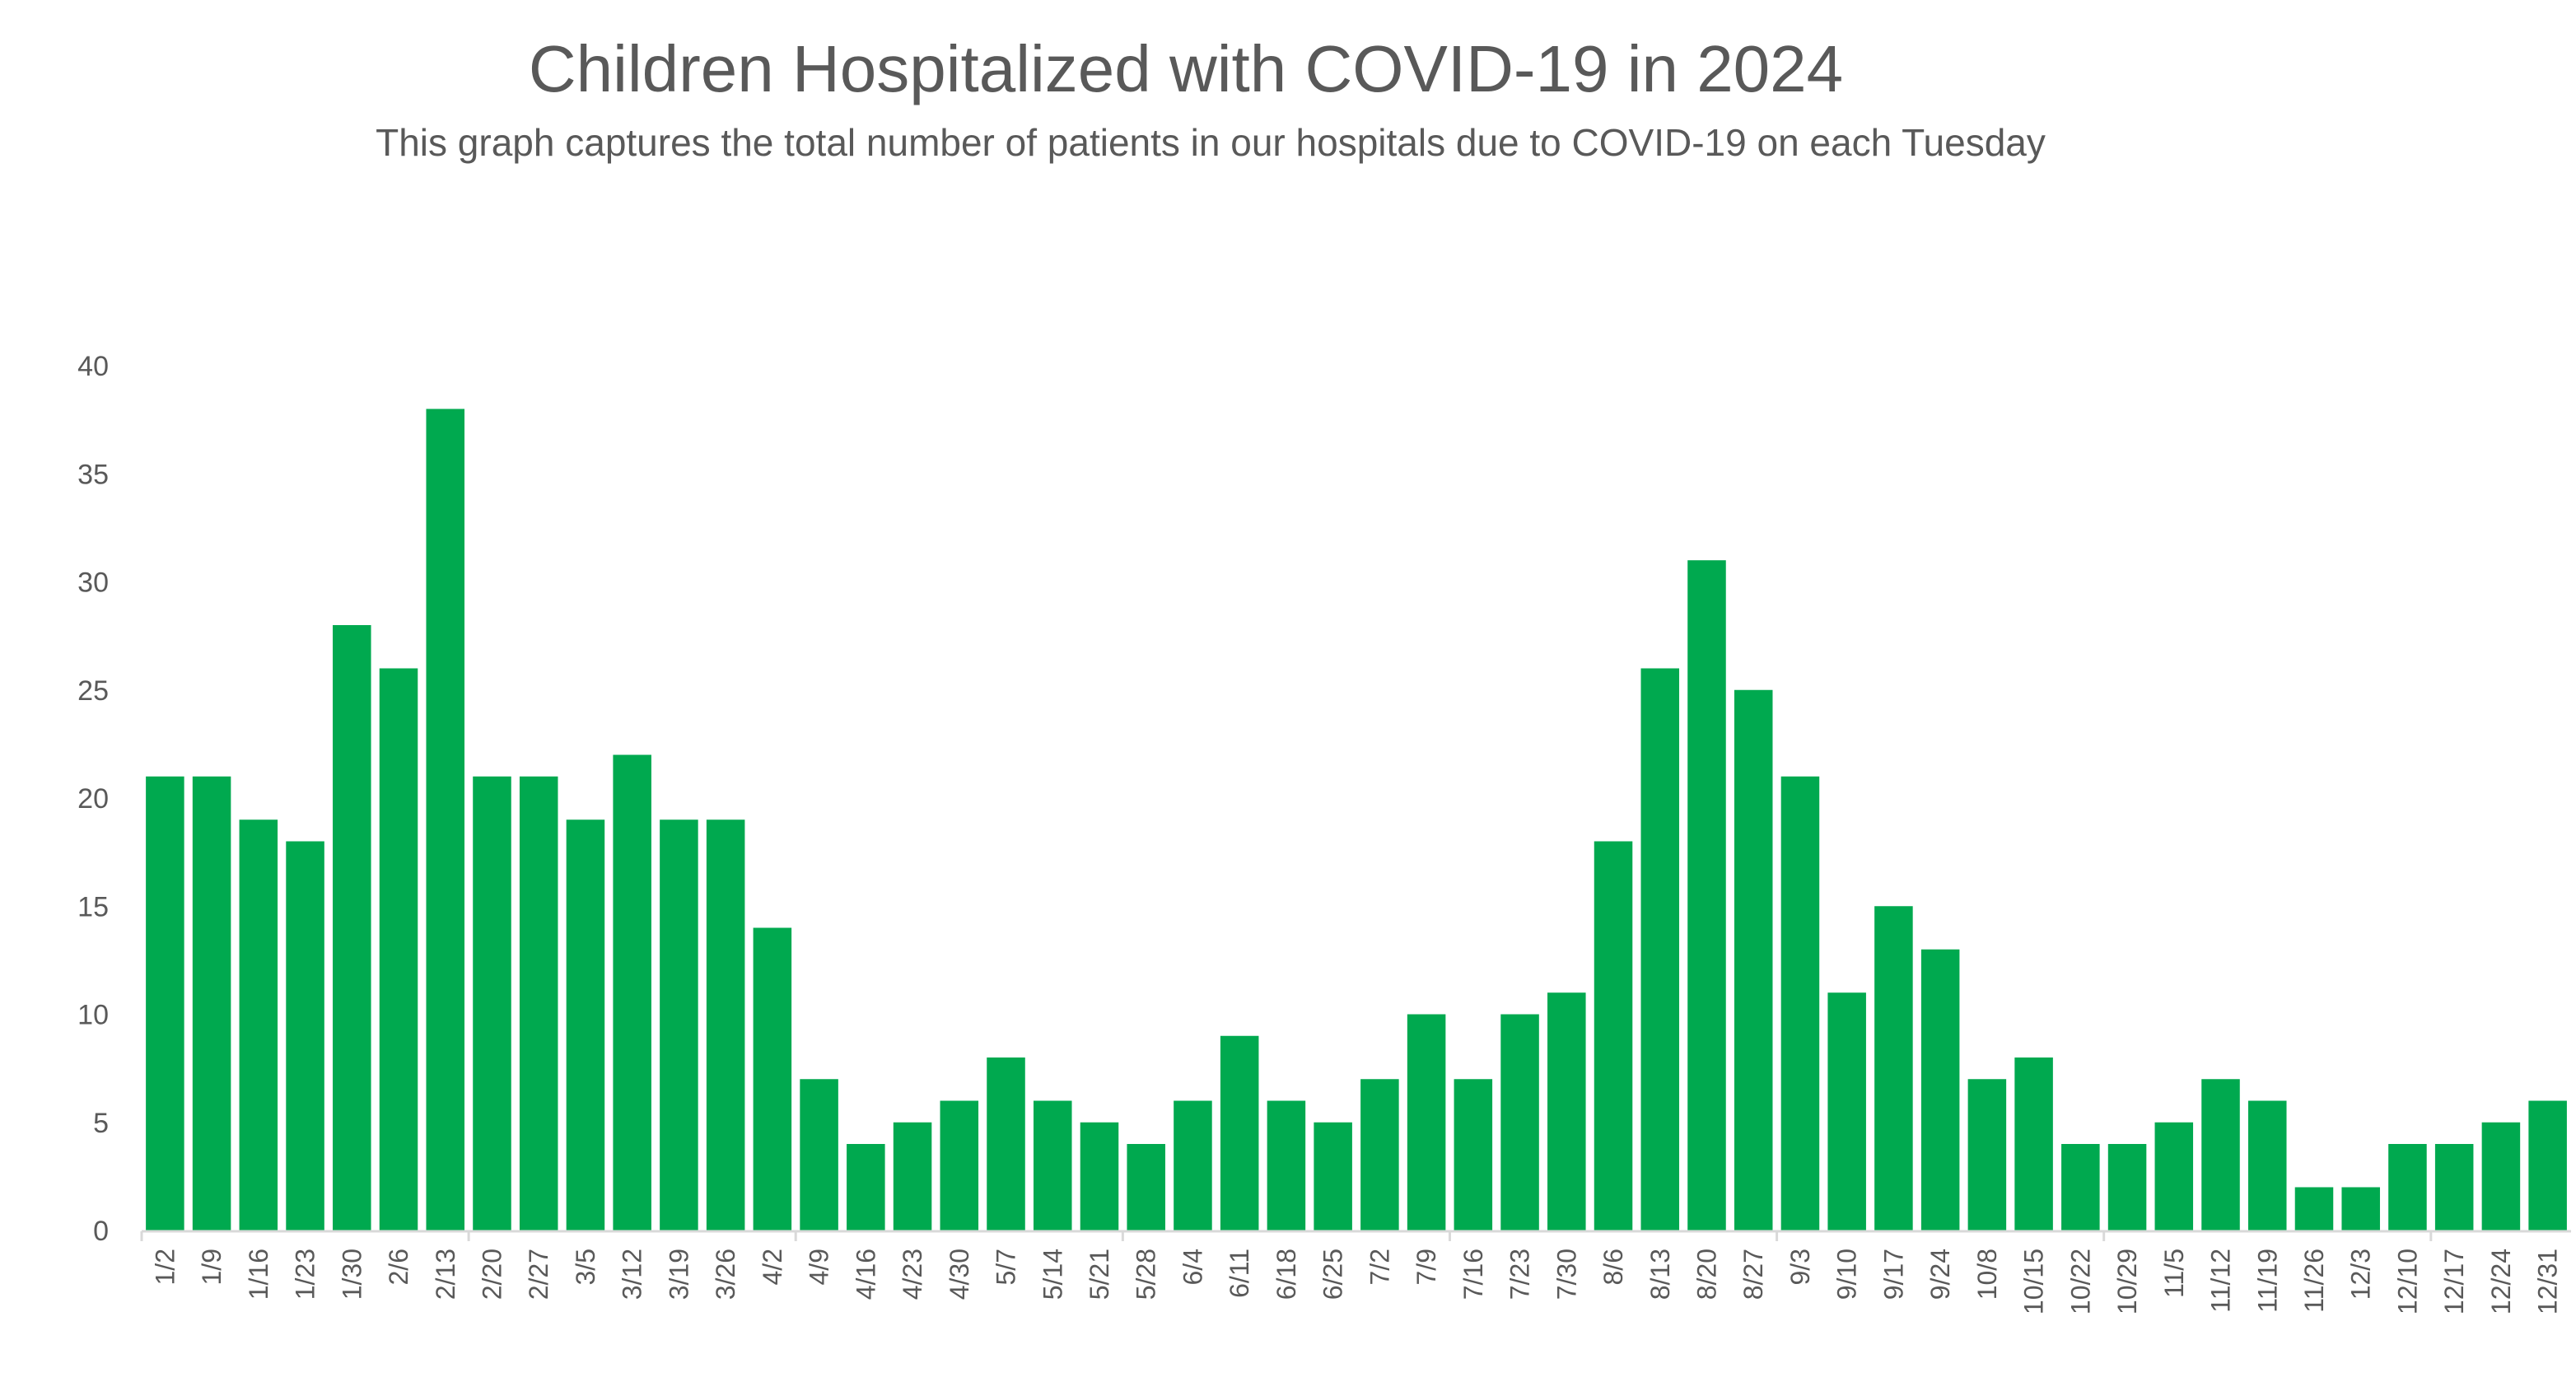  I want to click on x-tick-text: 2/13, so click(445, 1274).